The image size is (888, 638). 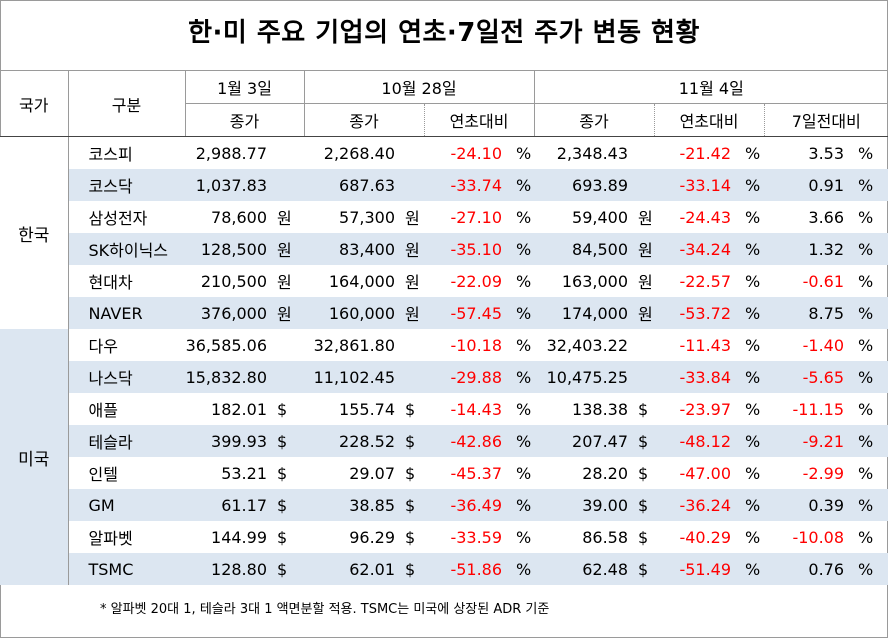 What do you see at coordinates (352, 569) in the screenshot?
I see `oct28-close: 62.01` at bounding box center [352, 569].